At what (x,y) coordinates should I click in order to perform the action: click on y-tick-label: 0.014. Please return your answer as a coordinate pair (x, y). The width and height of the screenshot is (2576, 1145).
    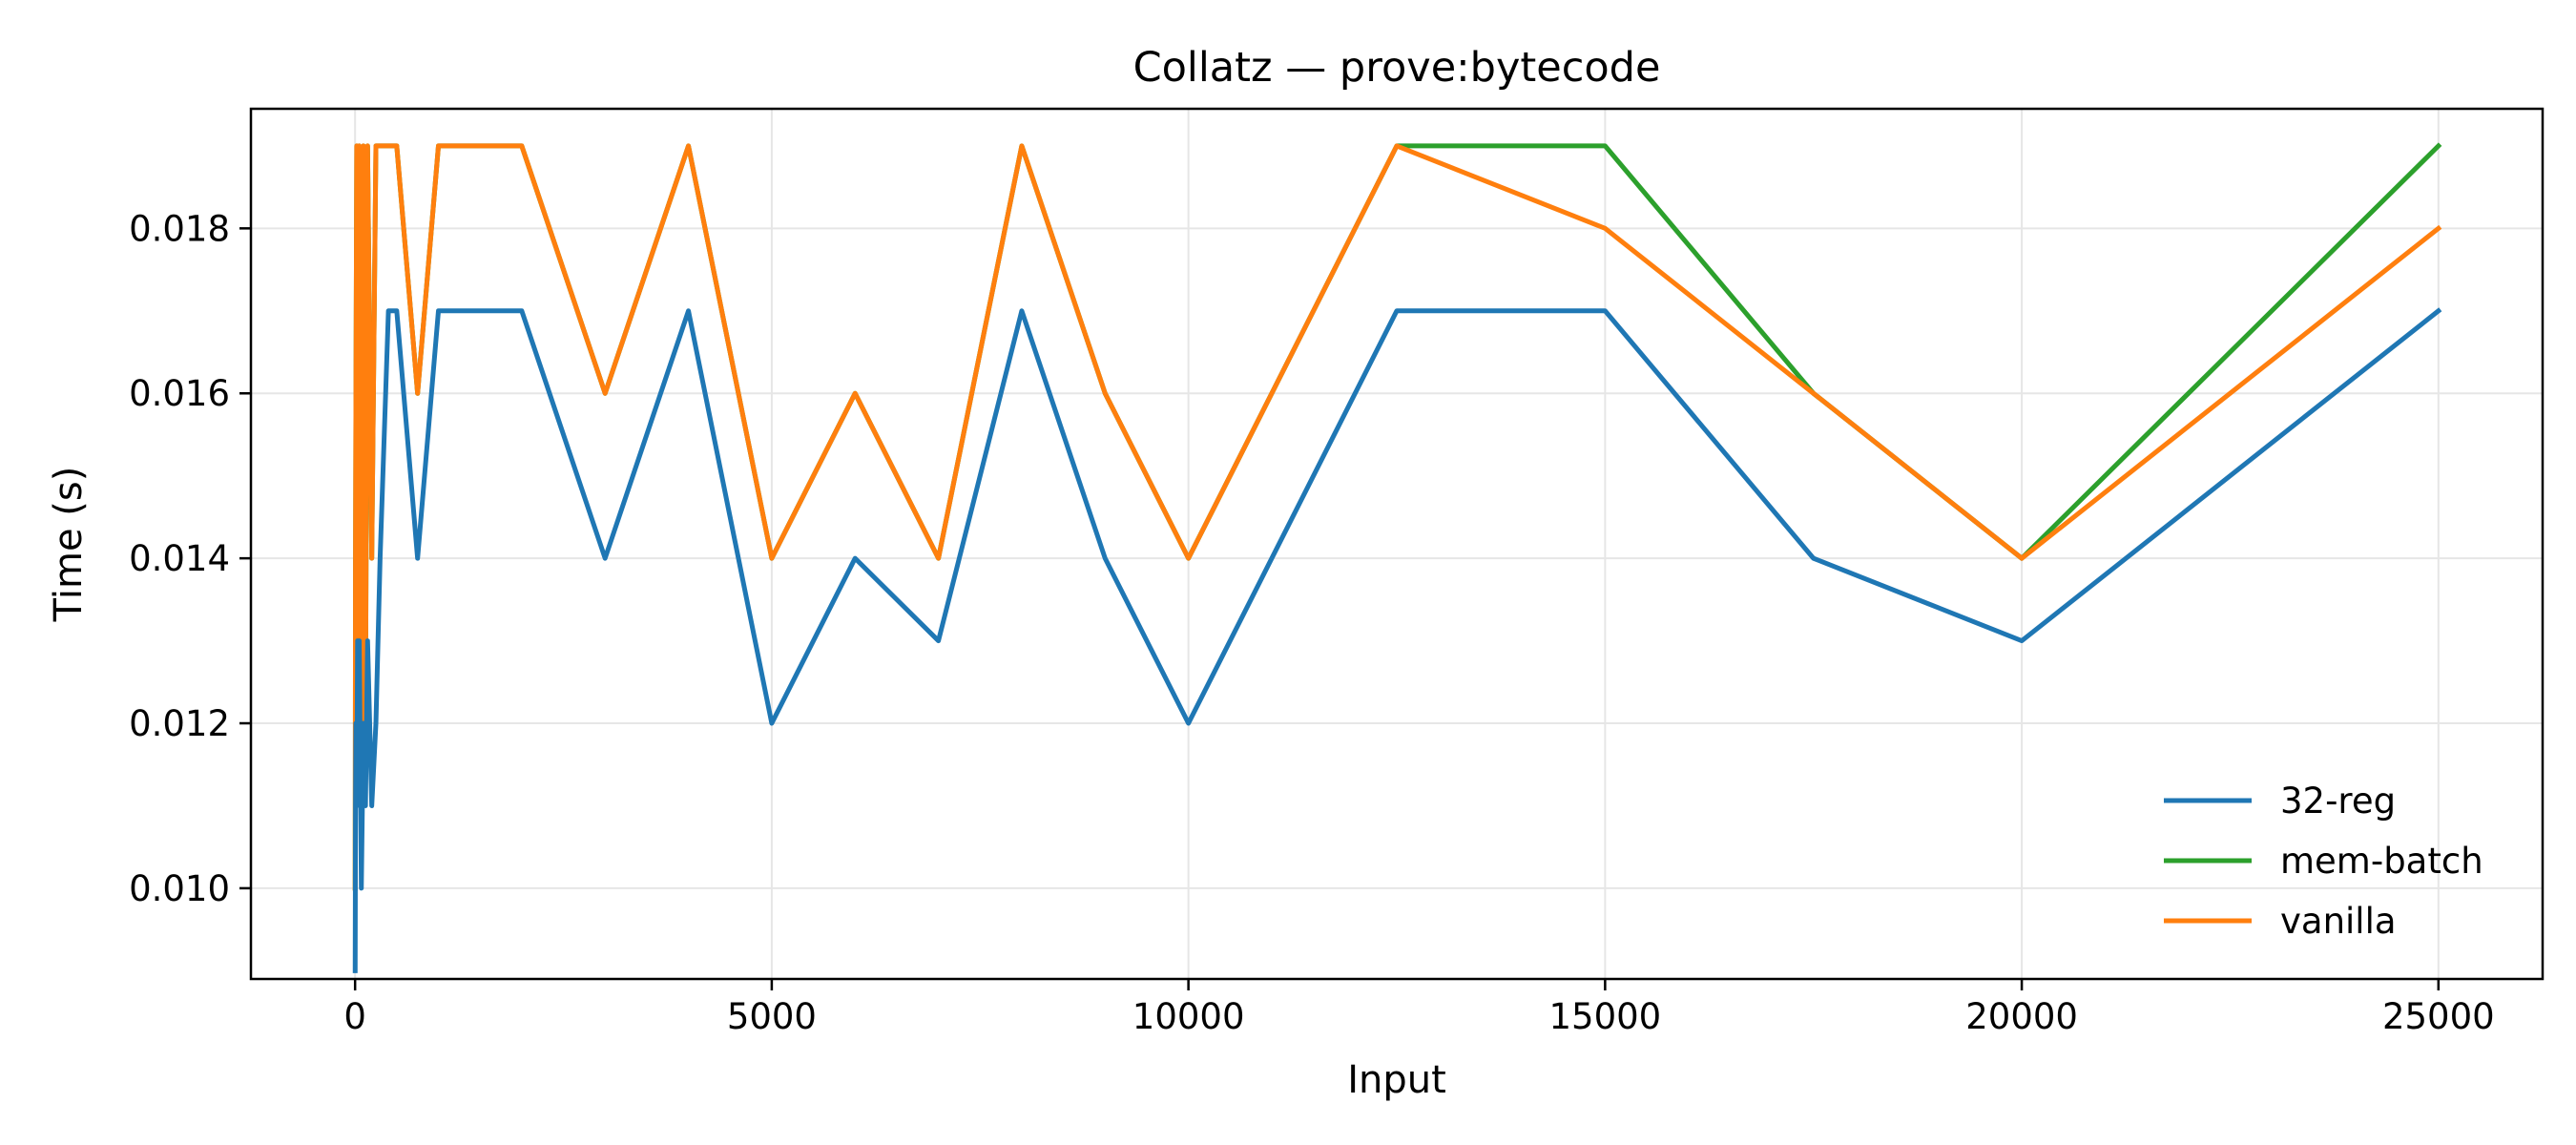
    Looking at the image, I should click on (179, 559).